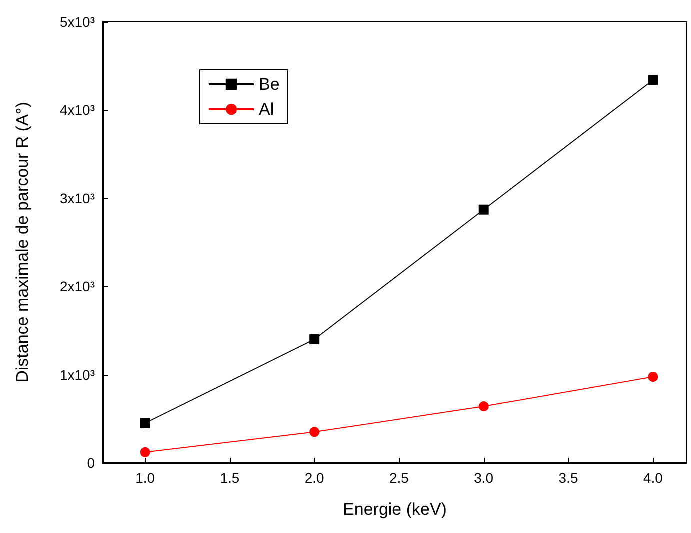 The image size is (691, 533). What do you see at coordinates (653, 478) in the screenshot?
I see `x-tick-label: 4.0` at bounding box center [653, 478].